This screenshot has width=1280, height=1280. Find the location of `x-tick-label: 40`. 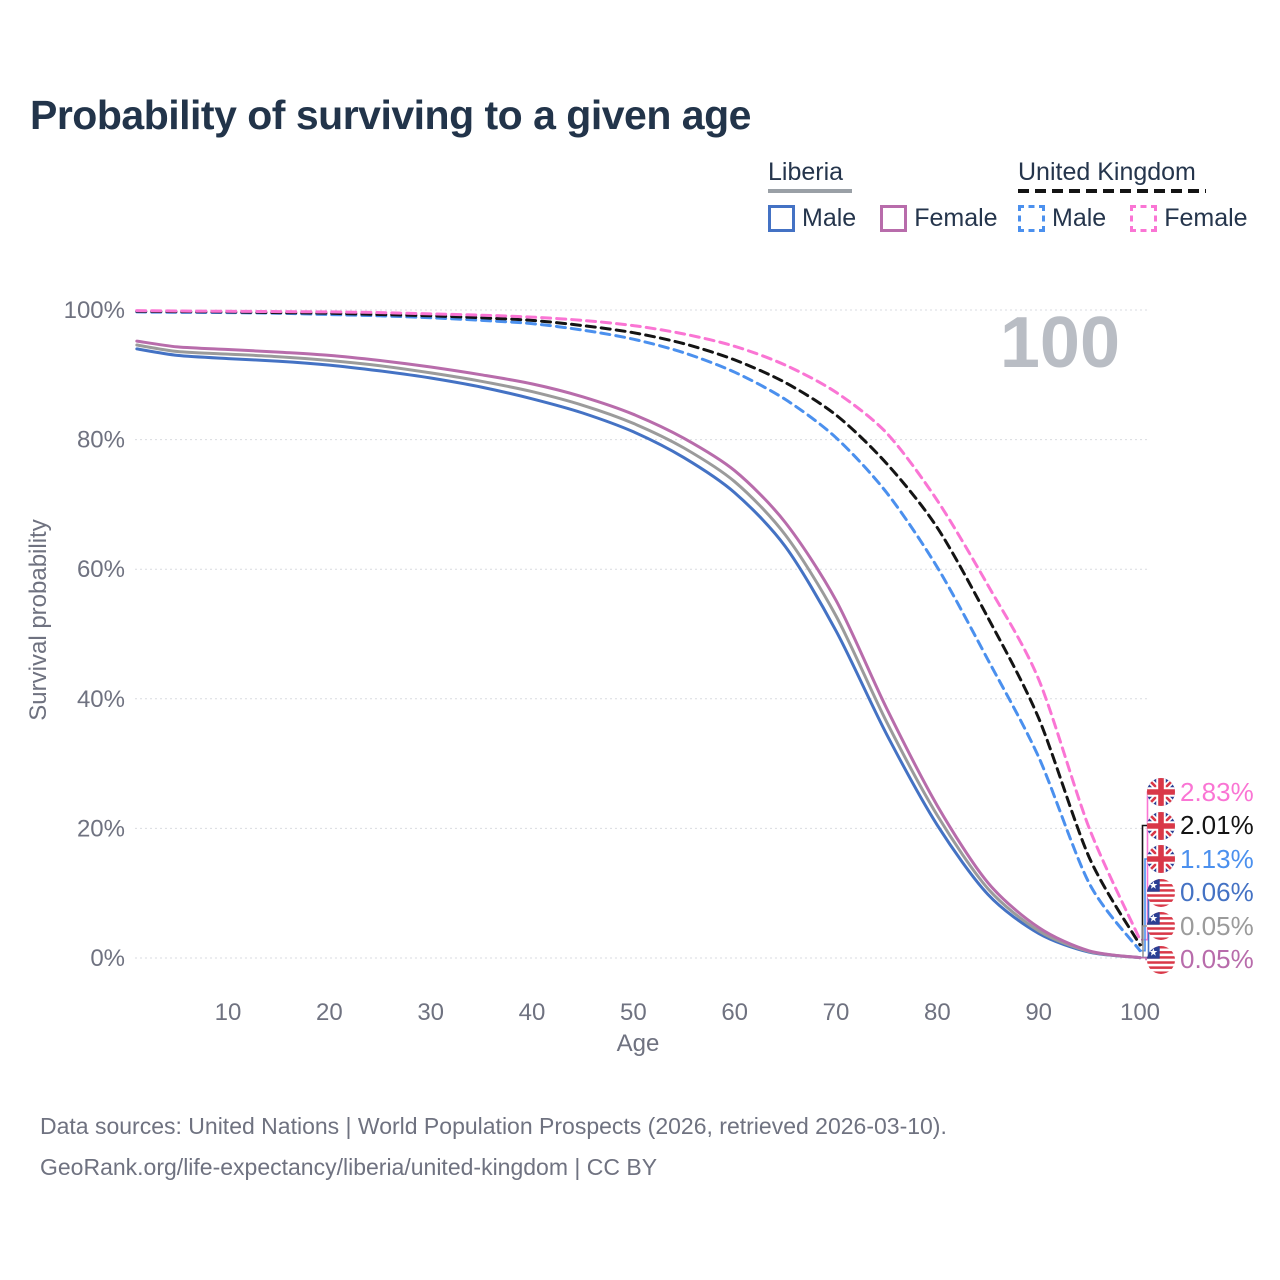

x-tick-label: 40 is located at coordinates (532, 1012).